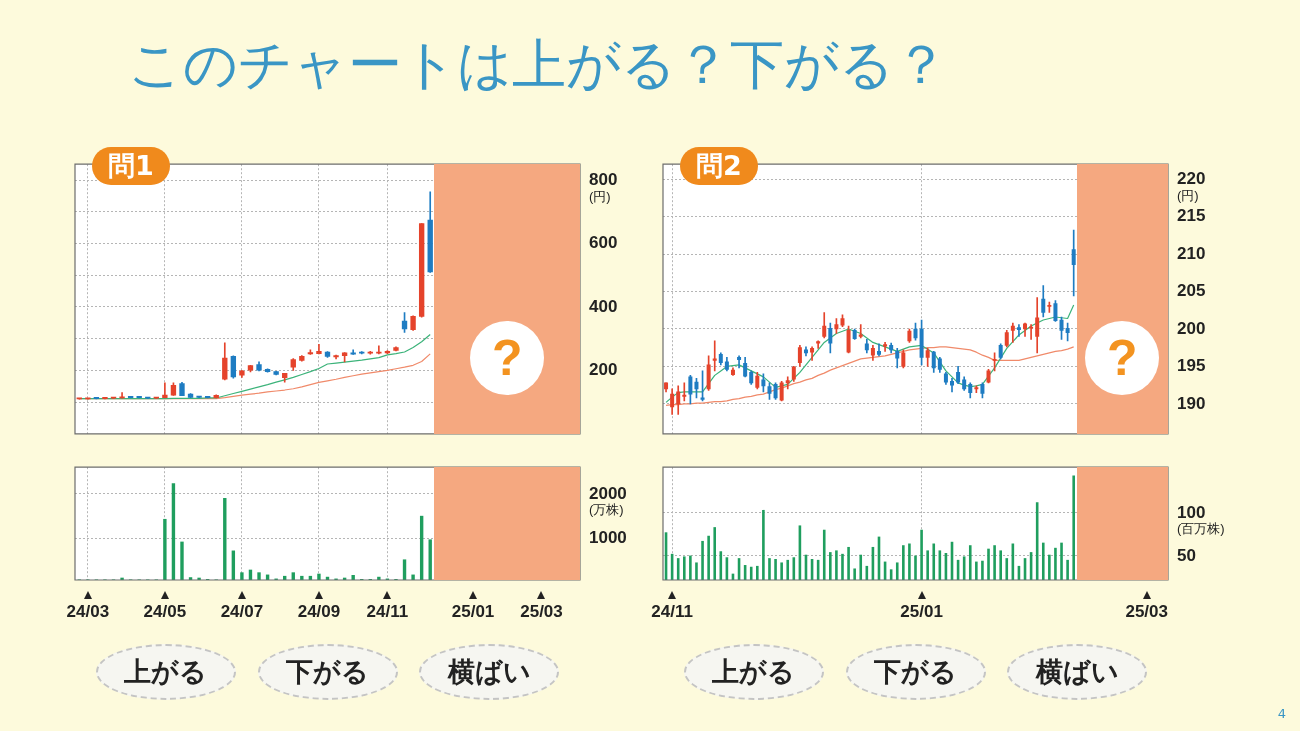 This screenshot has width=1300, height=731. Describe the element at coordinates (603, 243) in the screenshot. I see `y-tick-label: 600` at that location.